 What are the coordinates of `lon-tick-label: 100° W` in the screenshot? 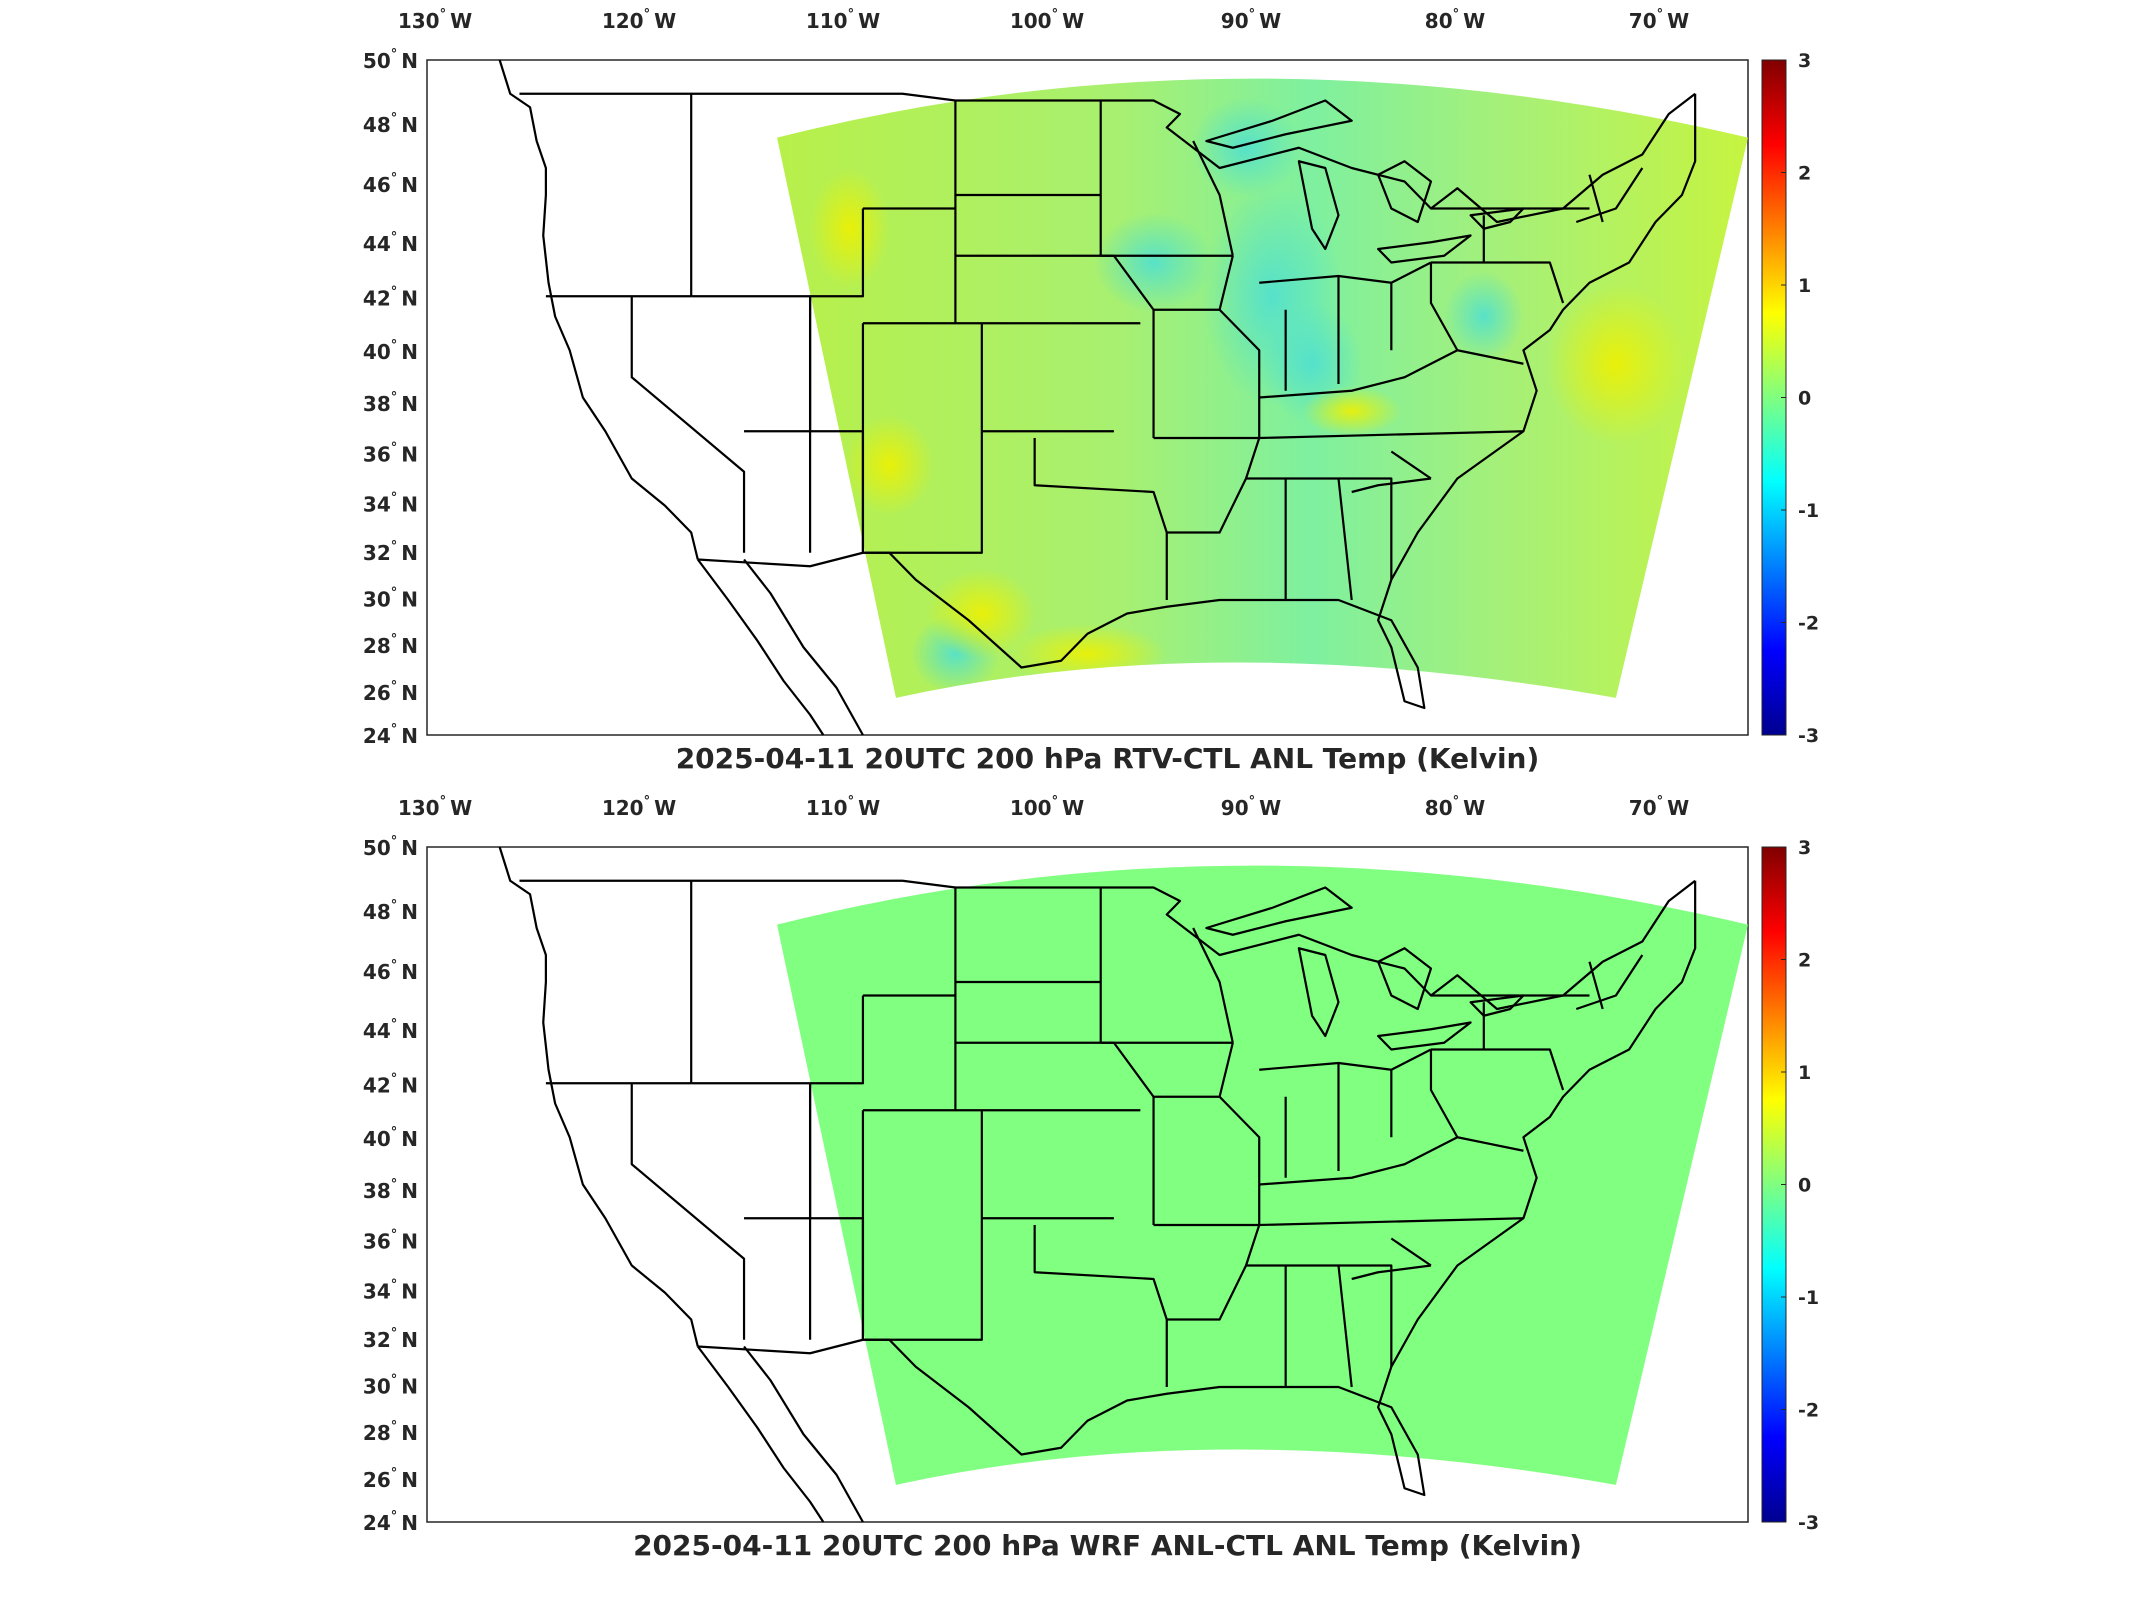 It's located at (1047, 20).